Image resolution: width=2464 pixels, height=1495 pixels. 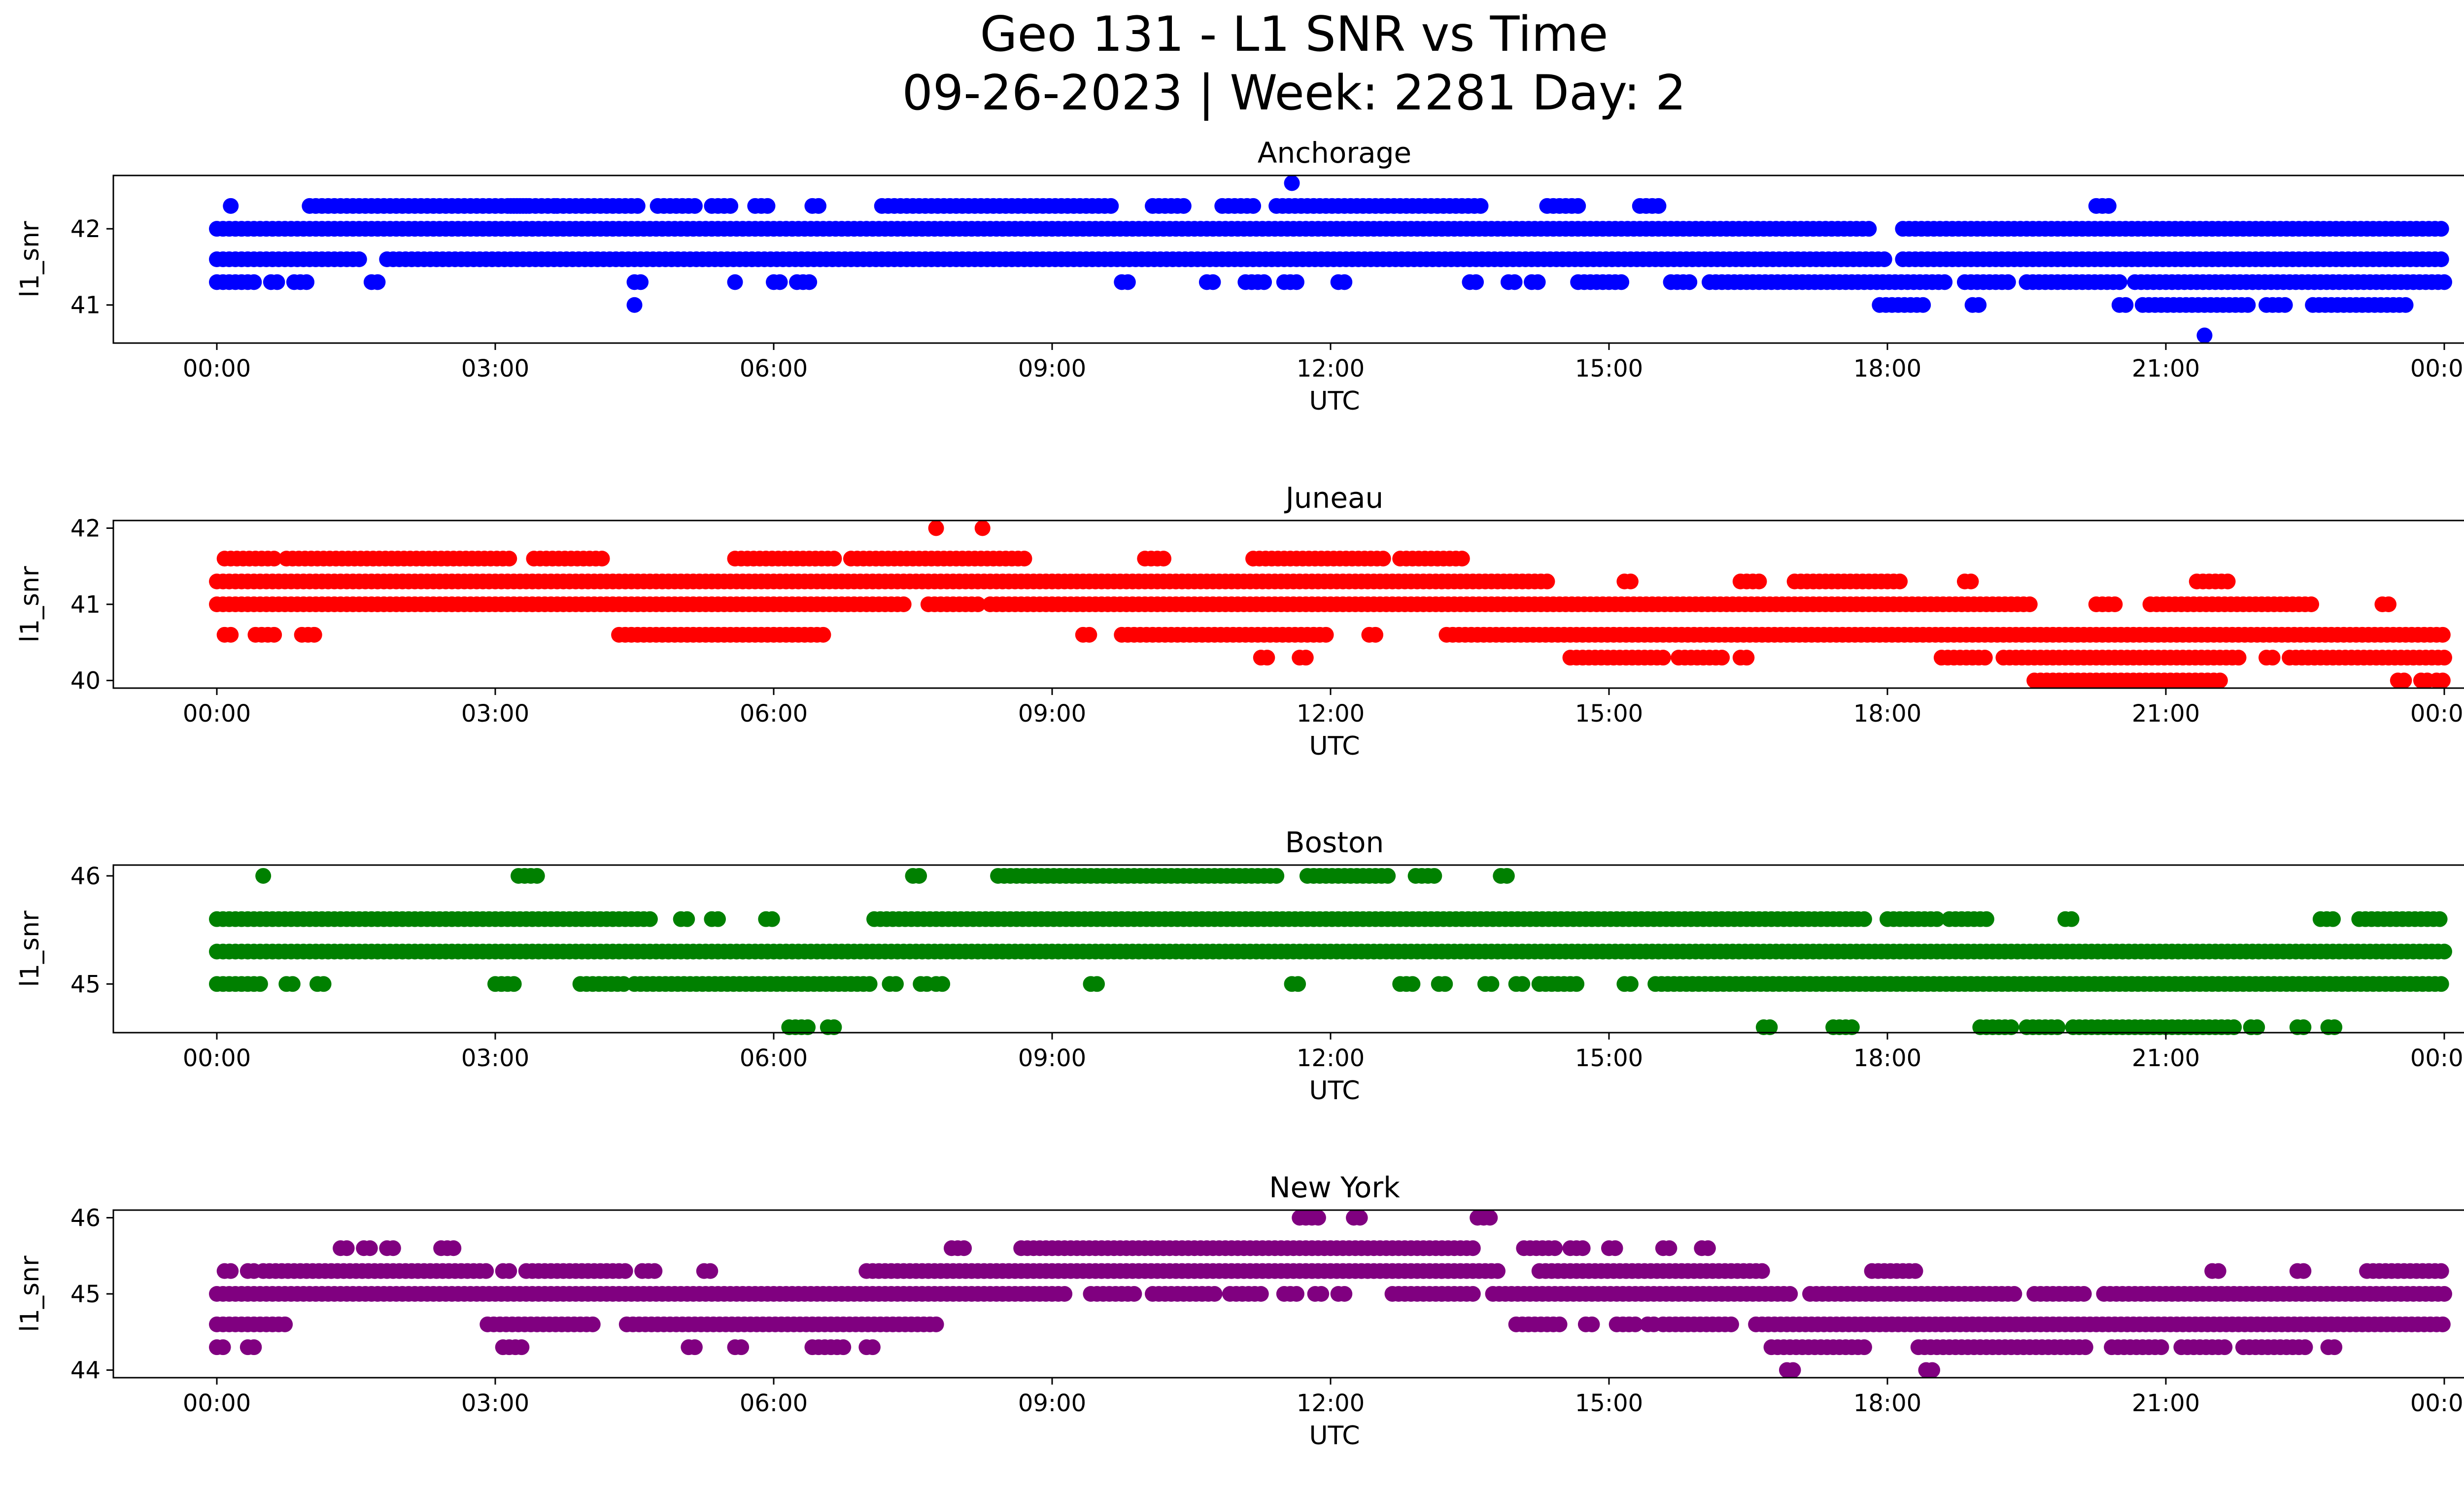 What do you see at coordinates (1334, 498) in the screenshot?
I see `subplot-title: Juneau` at bounding box center [1334, 498].